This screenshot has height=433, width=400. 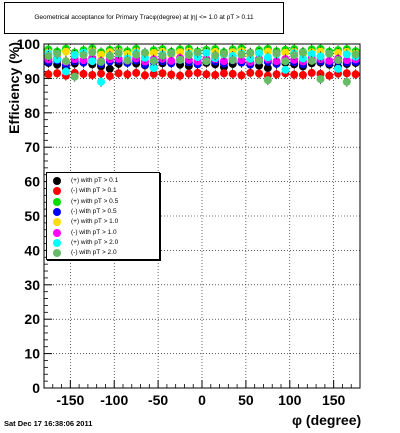 What do you see at coordinates (202, 400) in the screenshot?
I see `x-tick-label: 0` at bounding box center [202, 400].